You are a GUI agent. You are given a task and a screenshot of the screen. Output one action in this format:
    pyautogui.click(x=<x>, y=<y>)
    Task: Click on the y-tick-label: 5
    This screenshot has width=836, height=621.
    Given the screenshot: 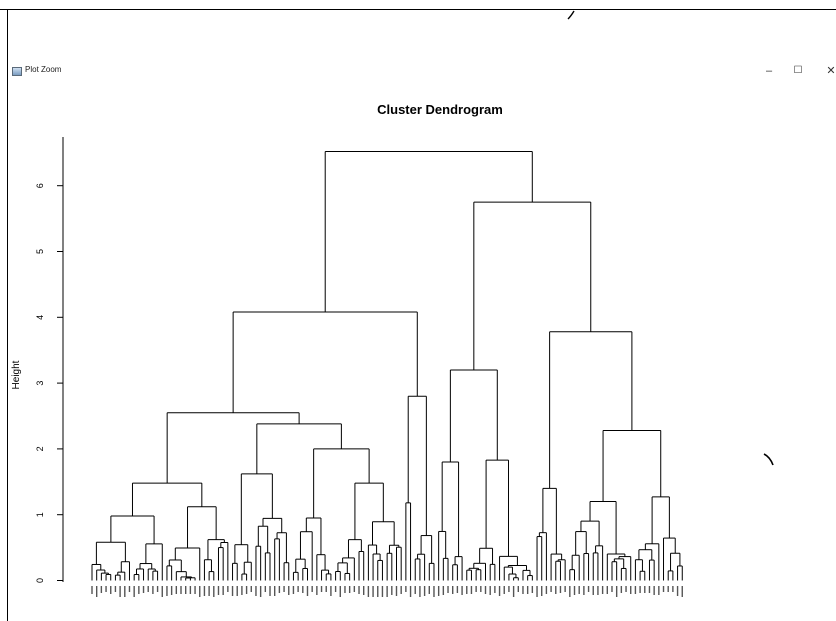 What is the action you would take?
    pyautogui.click(x=40, y=251)
    